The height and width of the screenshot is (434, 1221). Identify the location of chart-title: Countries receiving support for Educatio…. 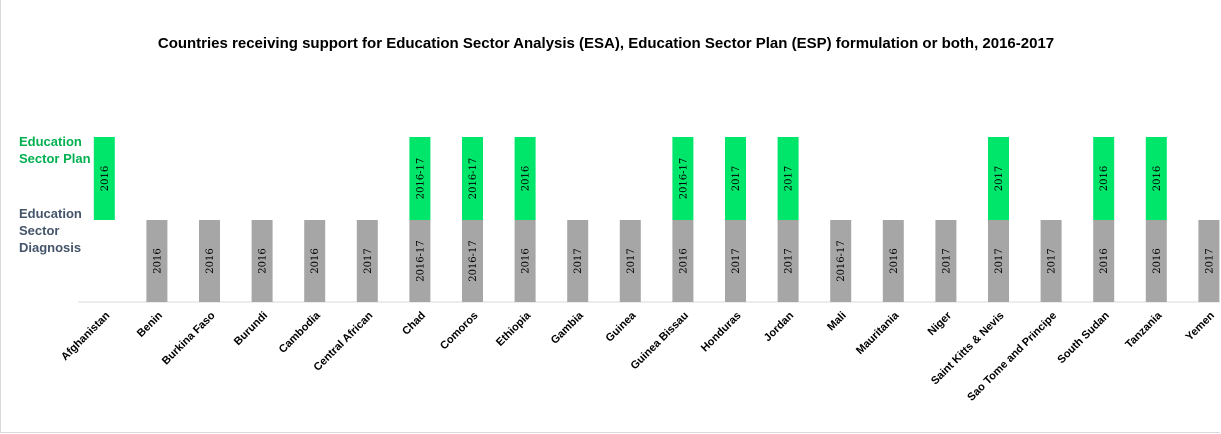
(606, 43).